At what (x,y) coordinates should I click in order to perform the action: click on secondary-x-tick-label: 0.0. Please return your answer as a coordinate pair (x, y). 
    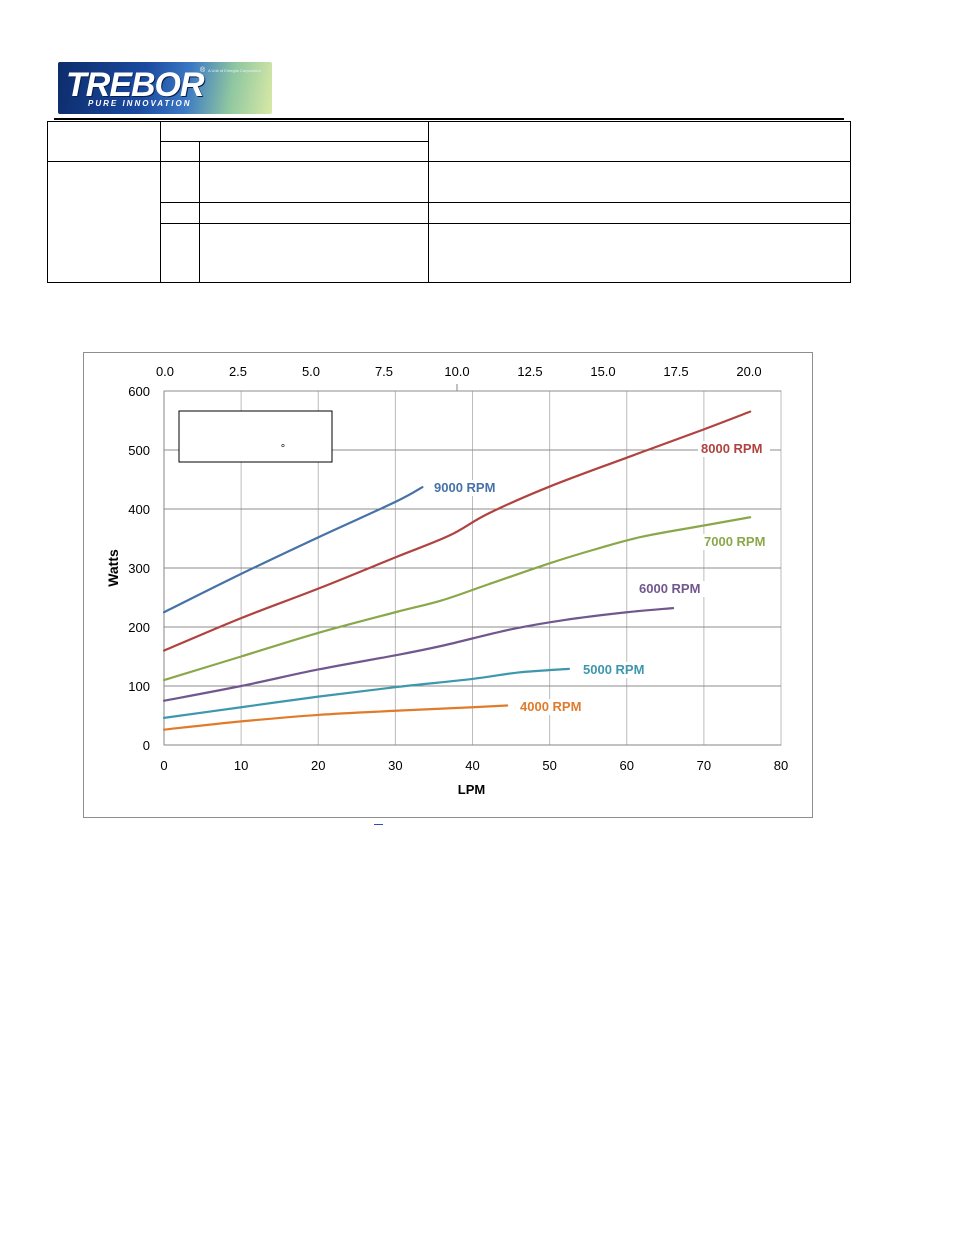
    Looking at the image, I should click on (165, 371).